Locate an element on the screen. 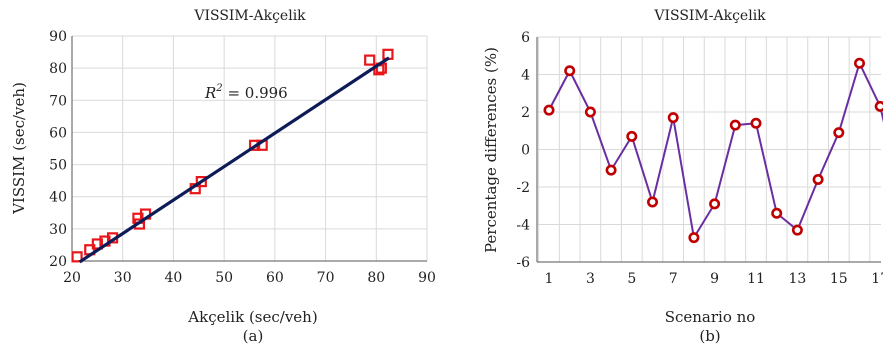 Image resolution: width=883 pixels, height=347 pixels. r-squared-annotation: R2 = 0.996 is located at coordinates (246, 92).